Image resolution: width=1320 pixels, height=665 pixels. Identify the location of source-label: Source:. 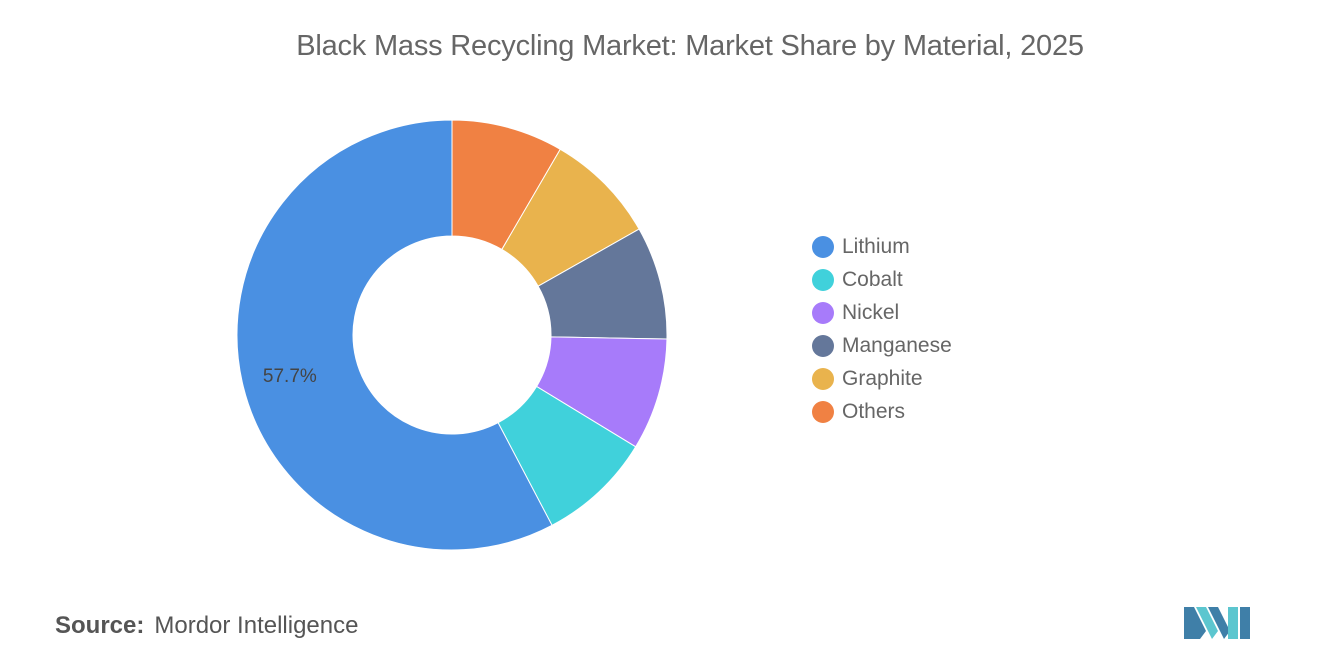
(100, 625).